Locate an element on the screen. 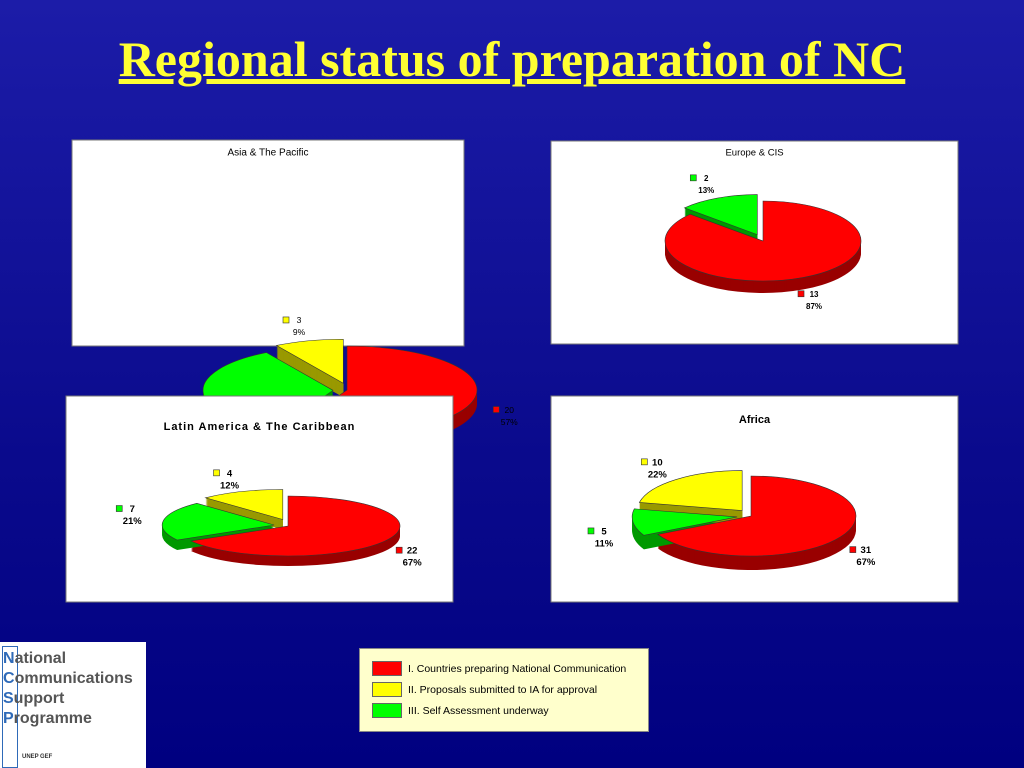  logo-rest: ommunications is located at coordinates (73, 678).